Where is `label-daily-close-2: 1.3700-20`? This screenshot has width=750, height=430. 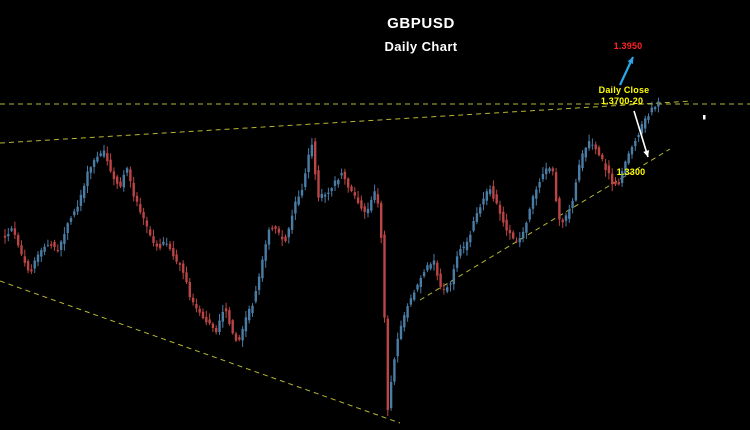 label-daily-close-2: 1.3700-20 is located at coordinates (622, 101).